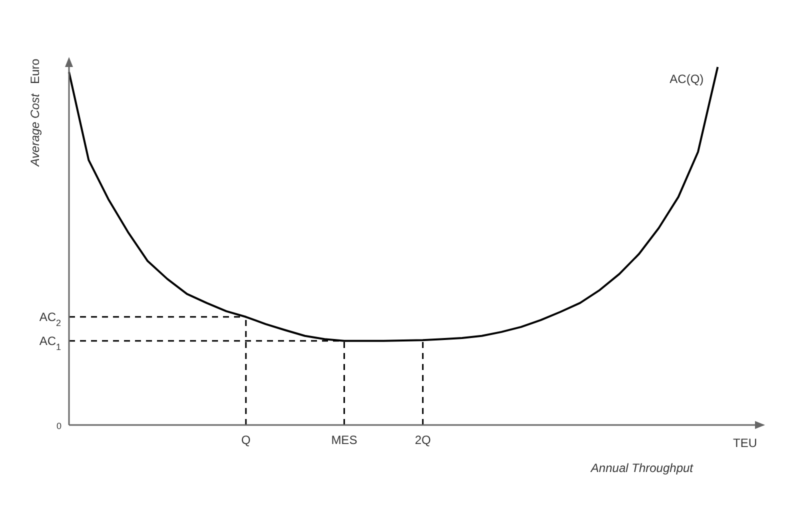  Describe the element at coordinates (642, 468) in the screenshot. I see `x-axis-title: Annual Throughput` at that location.